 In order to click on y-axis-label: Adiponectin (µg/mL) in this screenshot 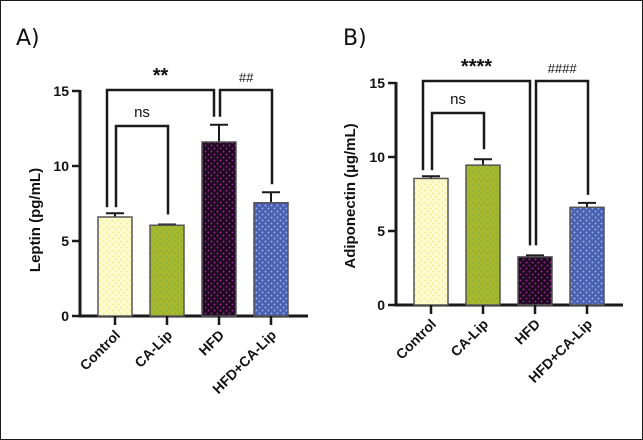, I will do `click(350, 195)`.